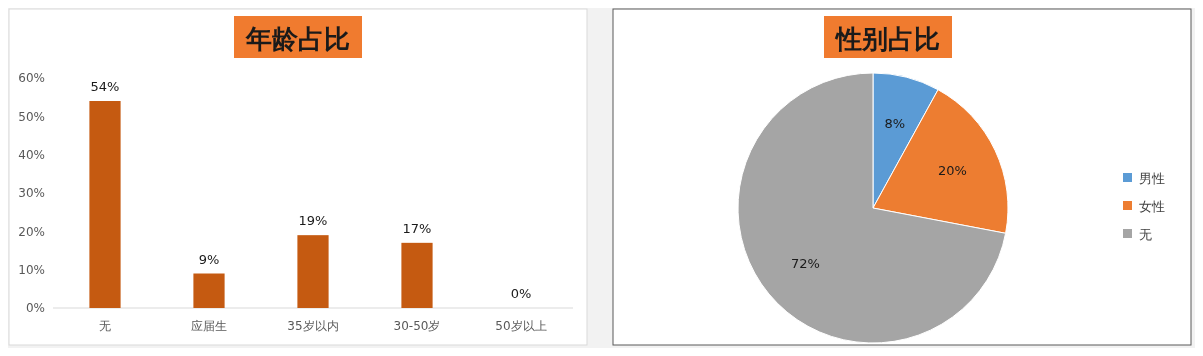 The width and height of the screenshot is (1203, 356). Describe the element at coordinates (521, 293) in the screenshot. I see `data-label: 0%` at that location.